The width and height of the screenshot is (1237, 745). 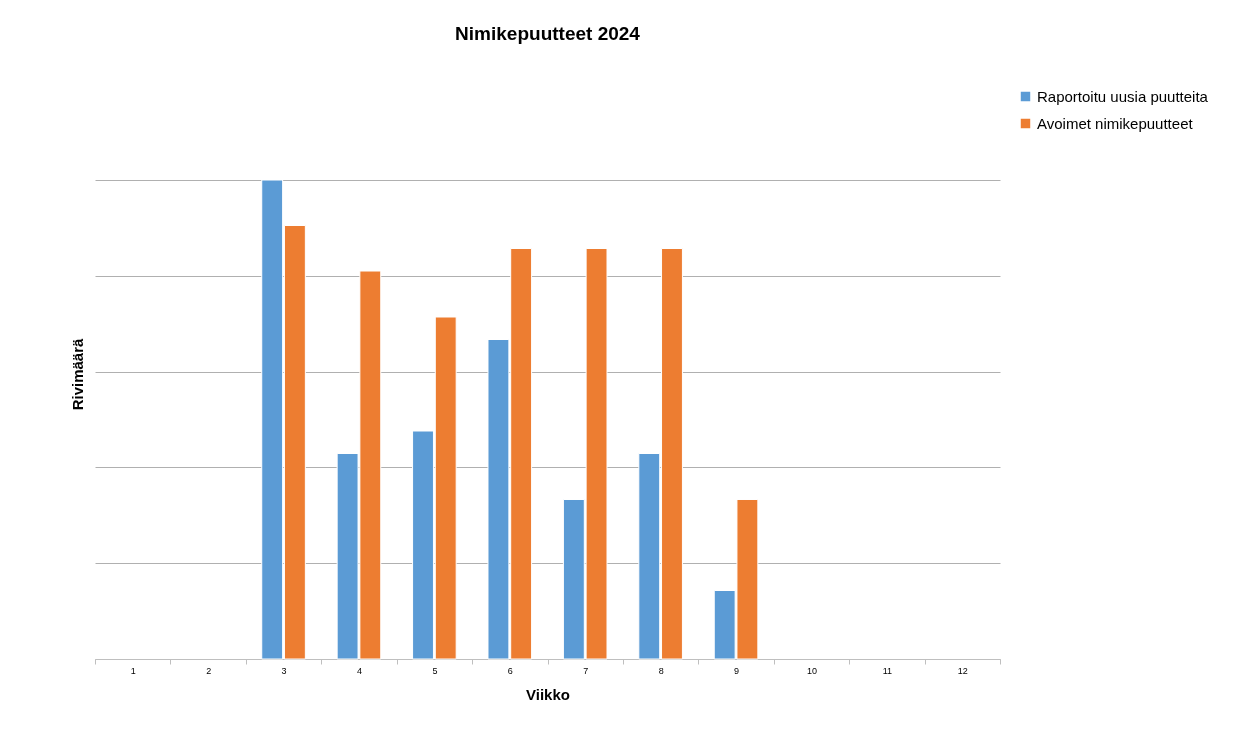 What do you see at coordinates (435, 670) in the screenshot?
I see `x-tick-label: 5` at bounding box center [435, 670].